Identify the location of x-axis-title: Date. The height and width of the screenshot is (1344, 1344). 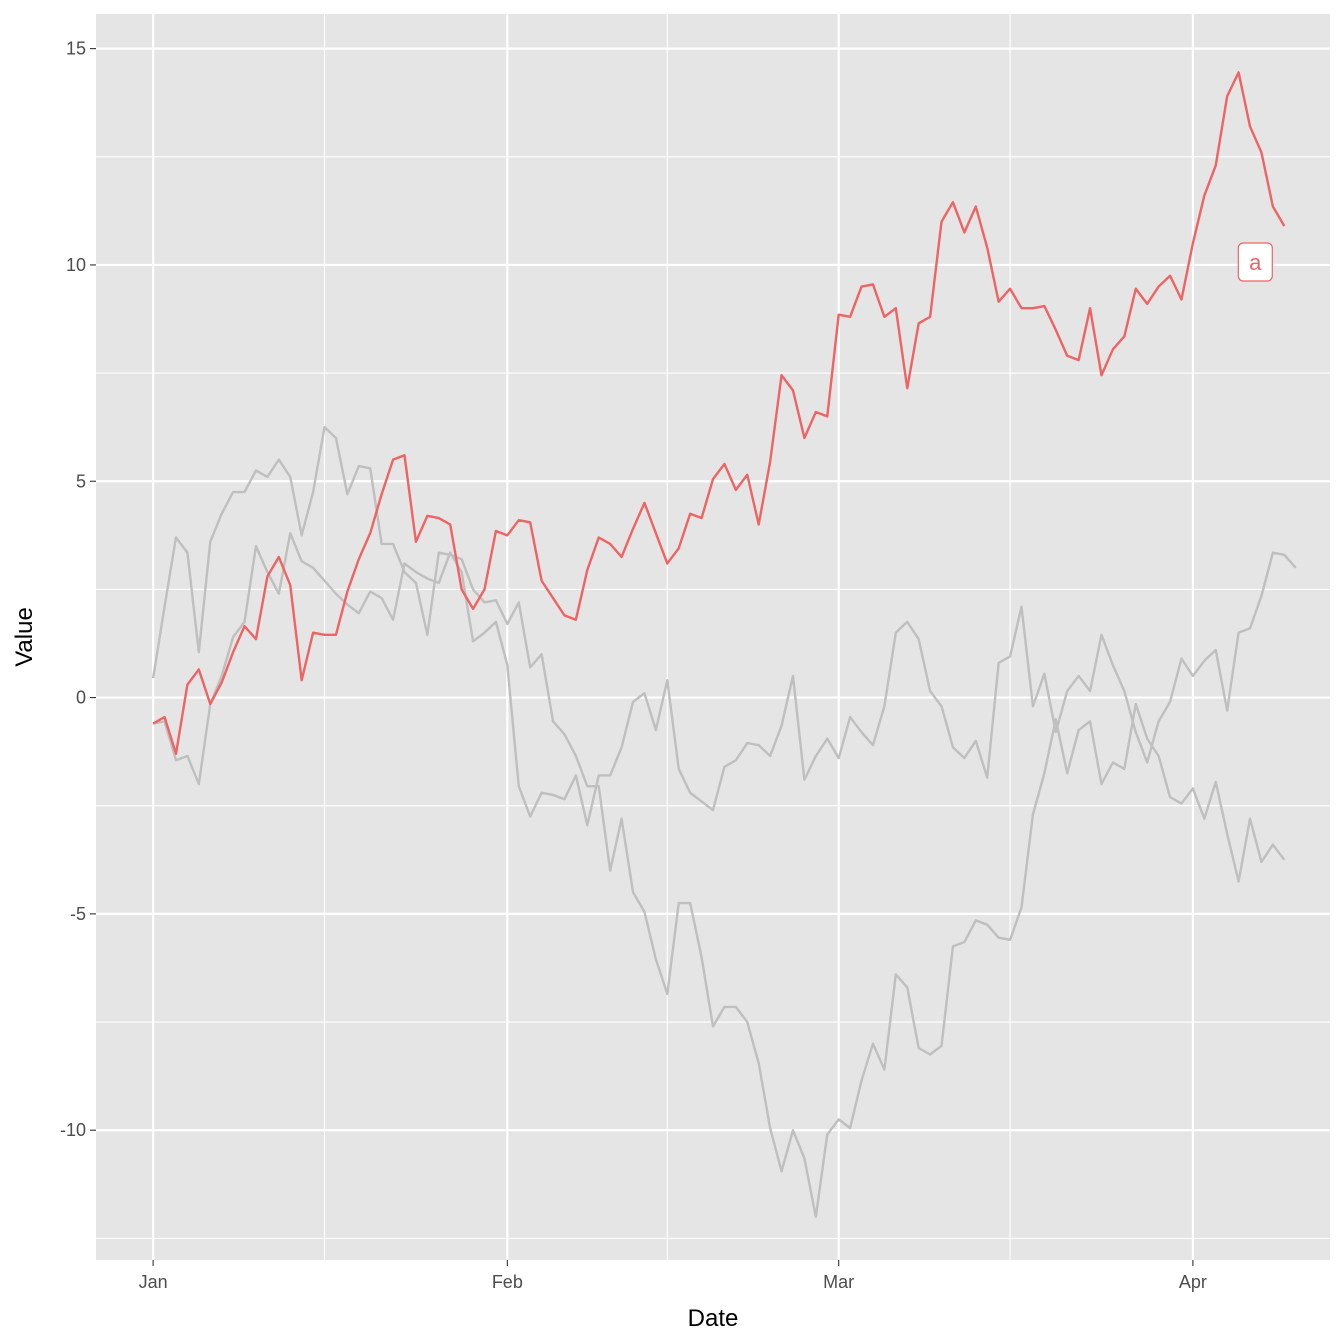
(713, 1318).